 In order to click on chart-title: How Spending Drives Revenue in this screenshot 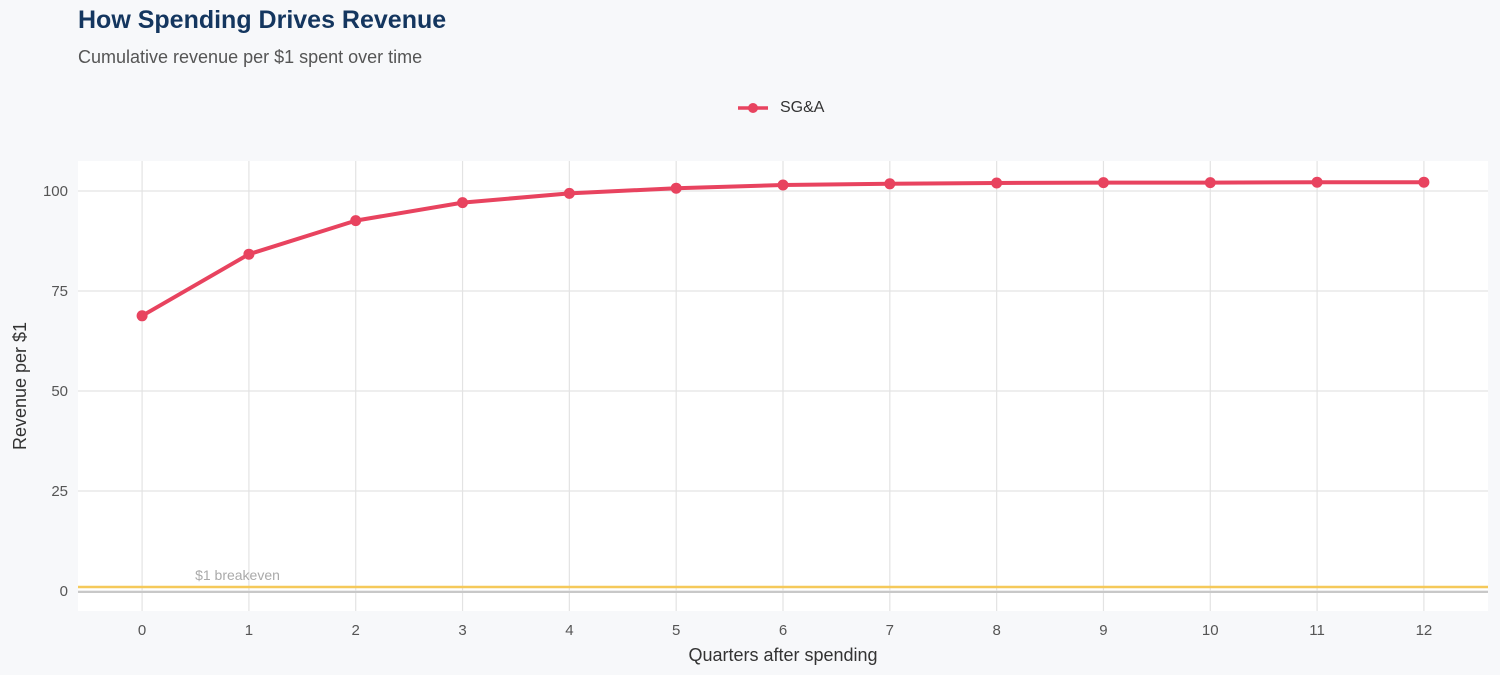, I will do `click(262, 20)`.